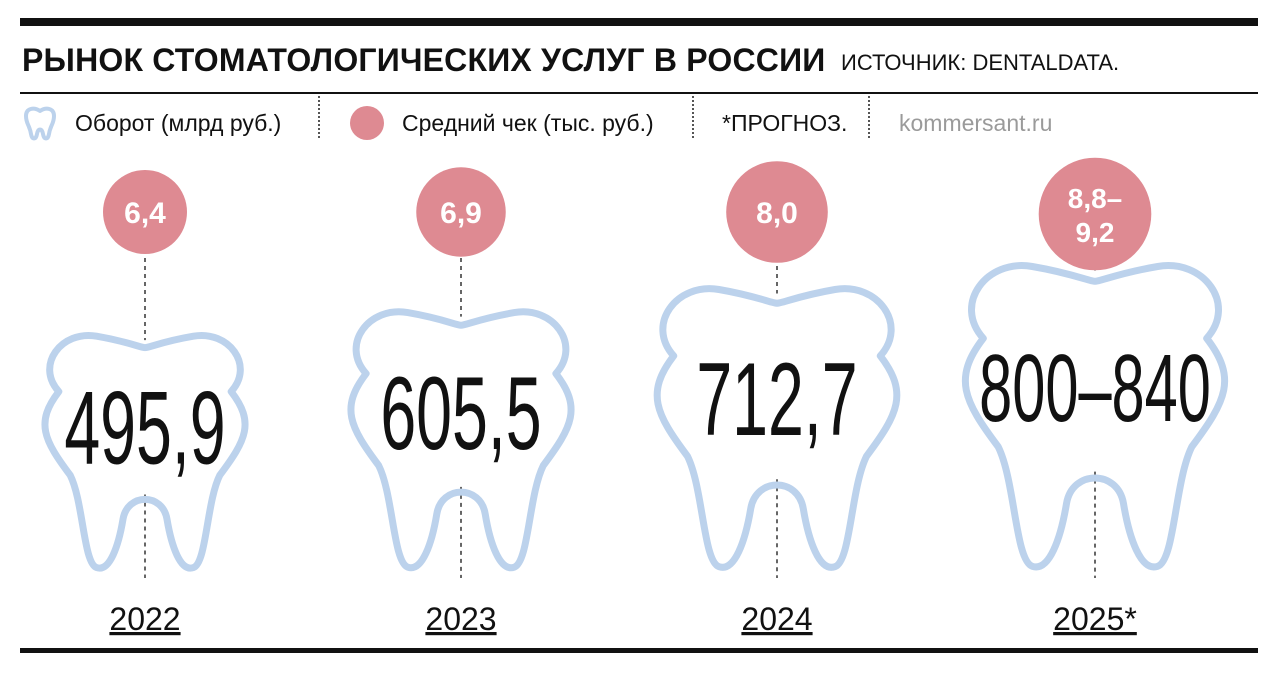 The height and width of the screenshot is (673, 1280). What do you see at coordinates (776, 400) in the screenshot?
I see `turnover-value-label: 712,7` at bounding box center [776, 400].